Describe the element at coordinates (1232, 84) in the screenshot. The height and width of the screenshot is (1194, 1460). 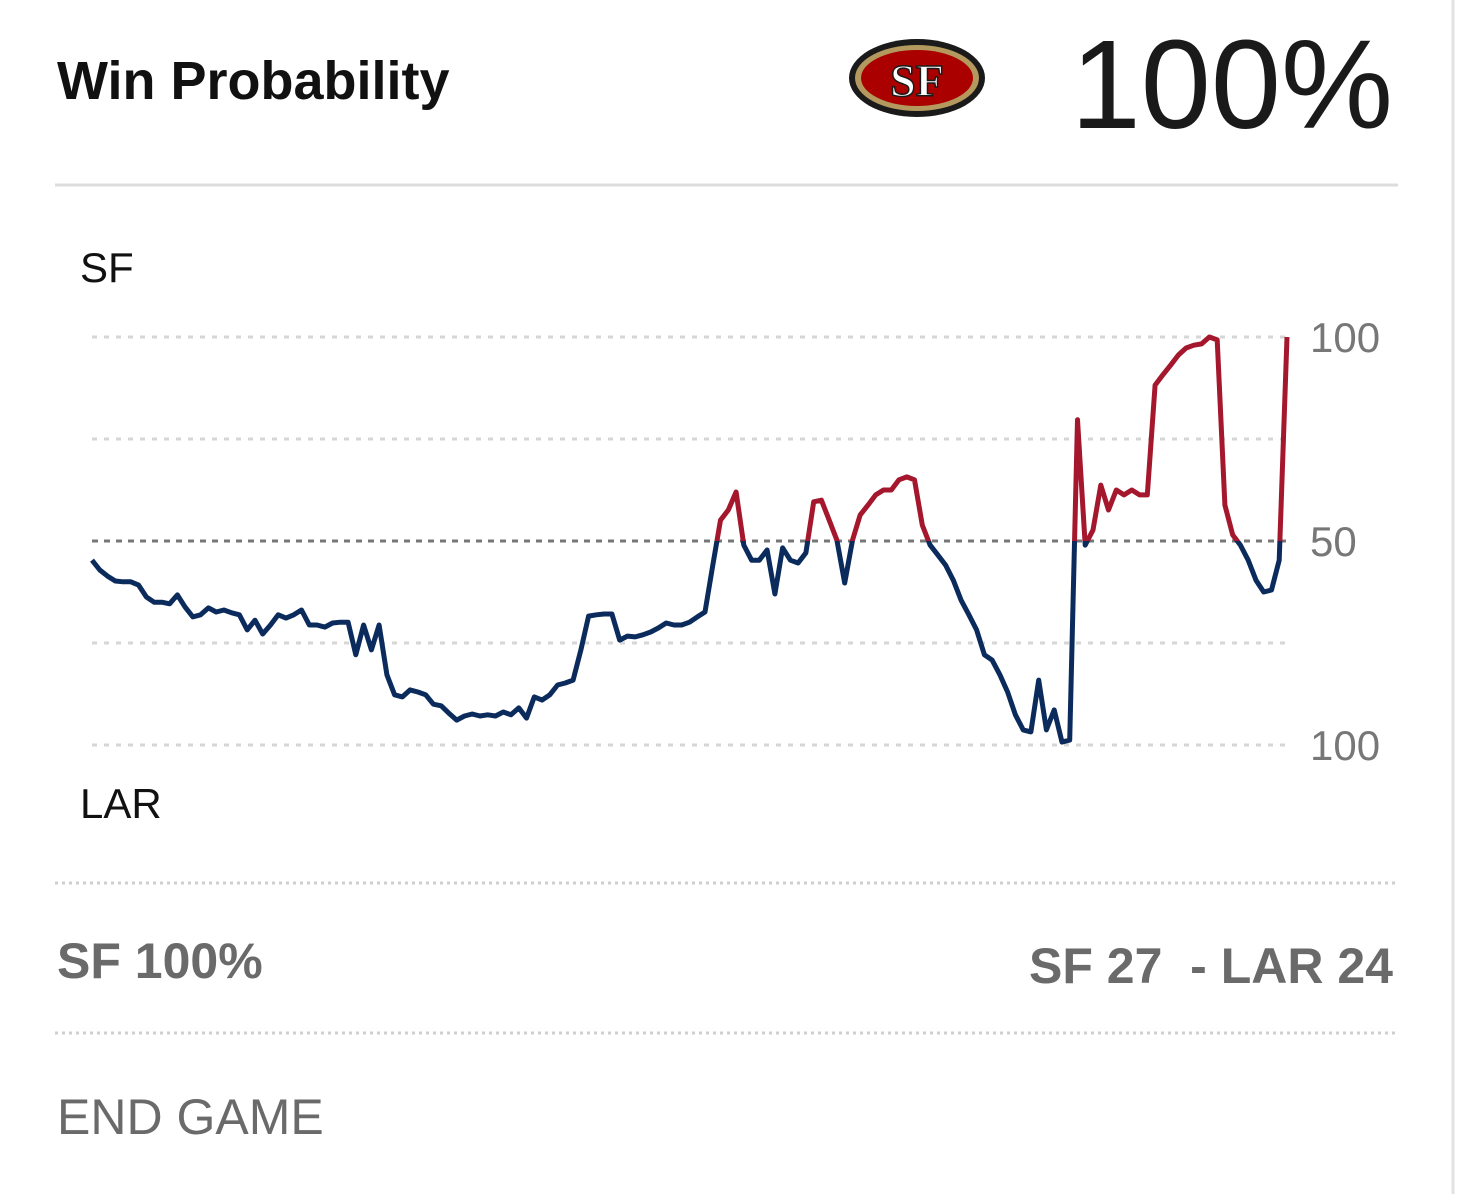
I see `header-probability: 100%` at that location.